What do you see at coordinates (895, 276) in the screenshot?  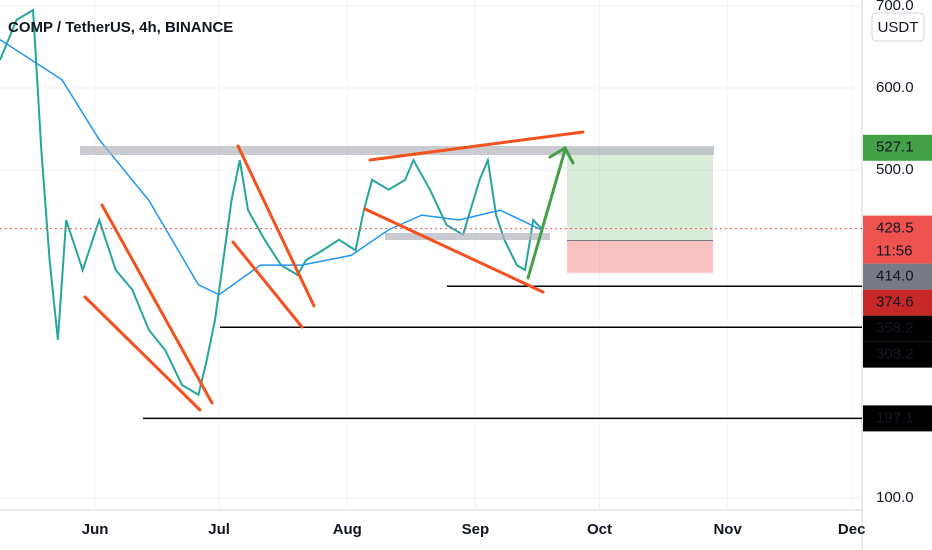 I see `price-tag-label: 414.0` at bounding box center [895, 276].